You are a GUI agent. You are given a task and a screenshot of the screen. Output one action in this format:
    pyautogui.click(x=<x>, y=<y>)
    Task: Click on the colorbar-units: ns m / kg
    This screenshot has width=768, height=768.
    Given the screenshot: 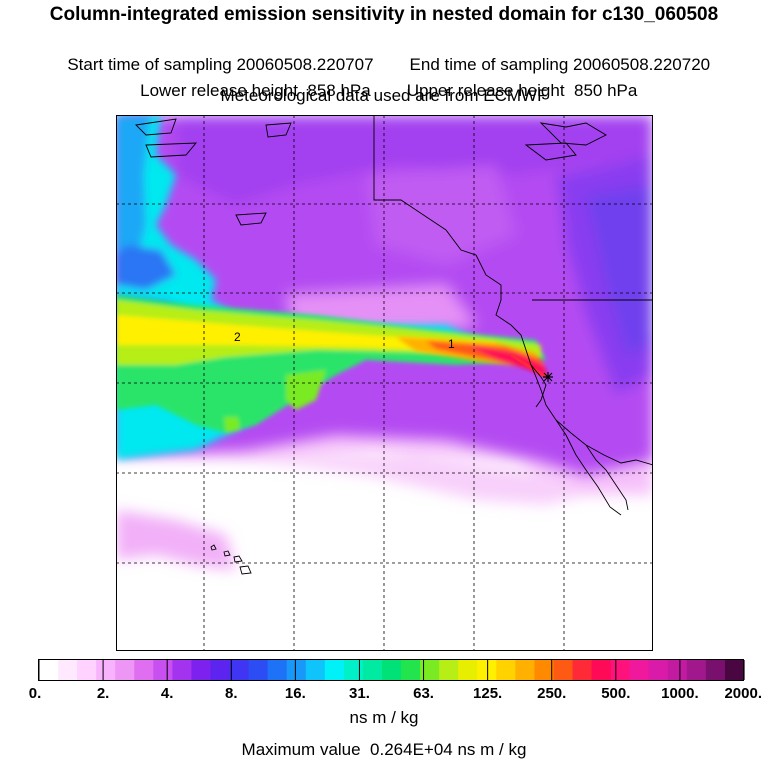 What is the action you would take?
    pyautogui.click(x=384, y=717)
    